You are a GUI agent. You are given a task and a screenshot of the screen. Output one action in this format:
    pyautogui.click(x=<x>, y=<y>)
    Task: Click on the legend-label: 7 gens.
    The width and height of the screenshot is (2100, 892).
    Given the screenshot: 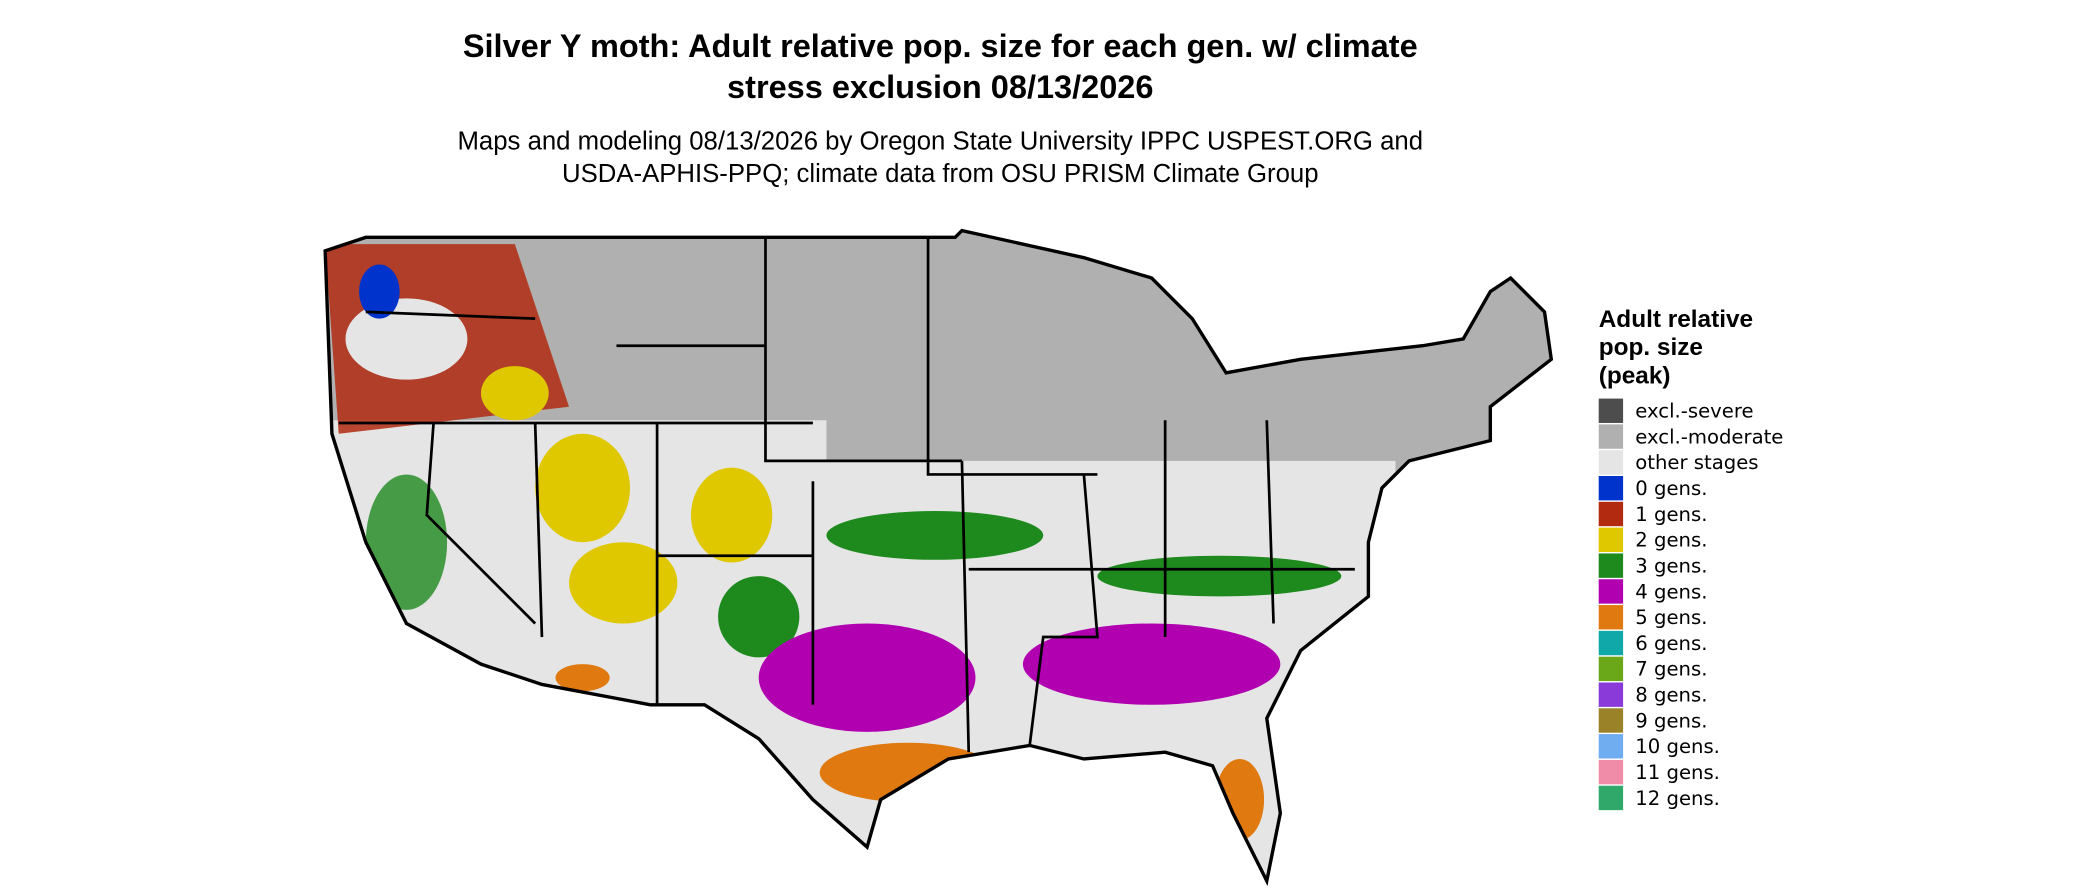 What is the action you would take?
    pyautogui.click(x=1671, y=669)
    